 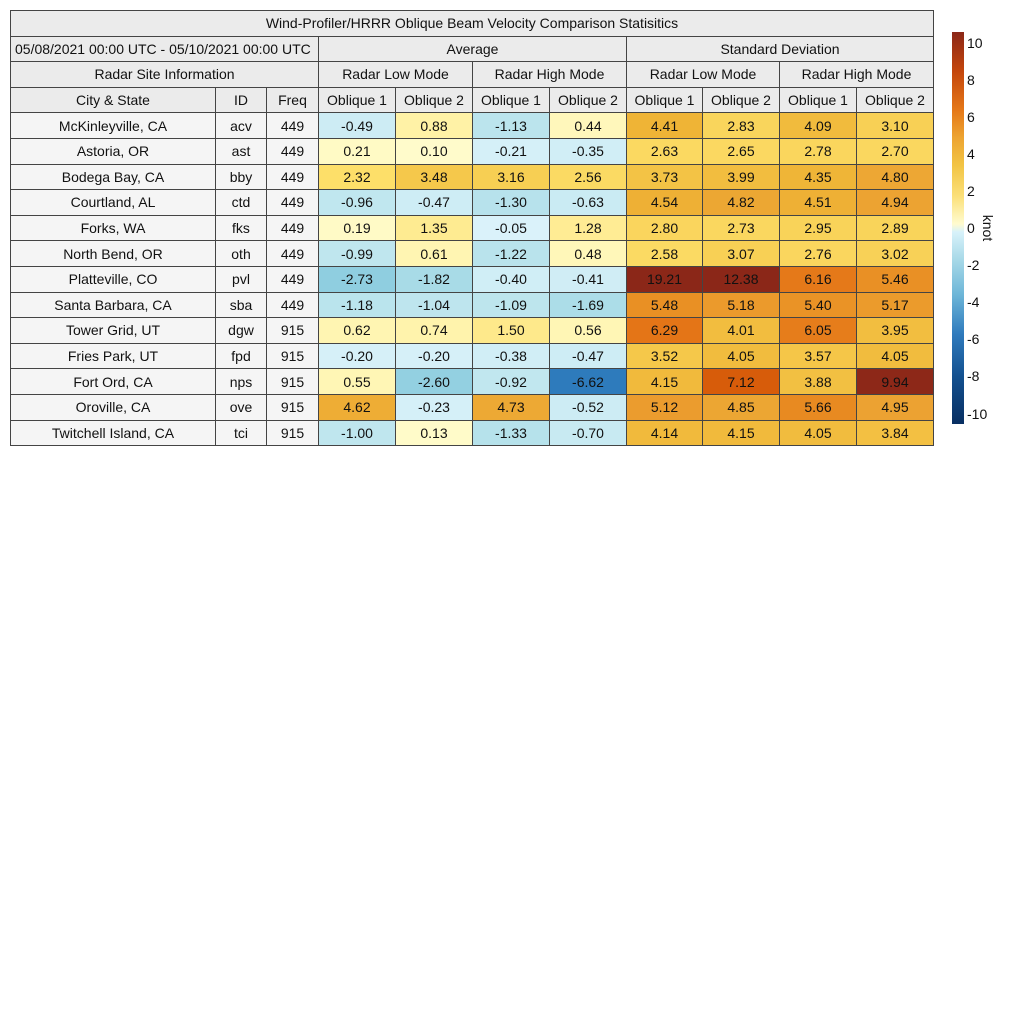 I want to click on value-cell: -1.04, so click(x=434, y=305).